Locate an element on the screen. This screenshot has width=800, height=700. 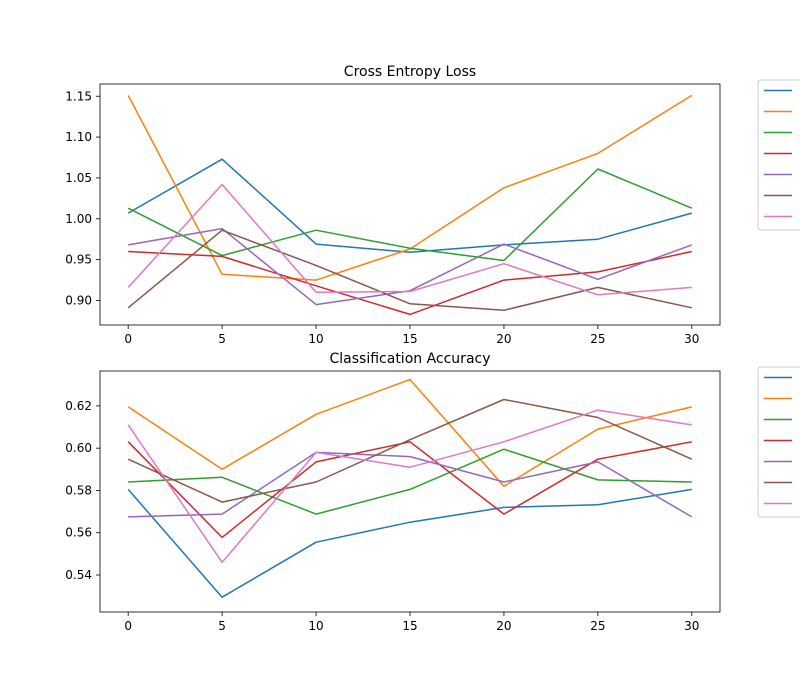
y-tick-label: 0.95 is located at coordinates (78, 260).